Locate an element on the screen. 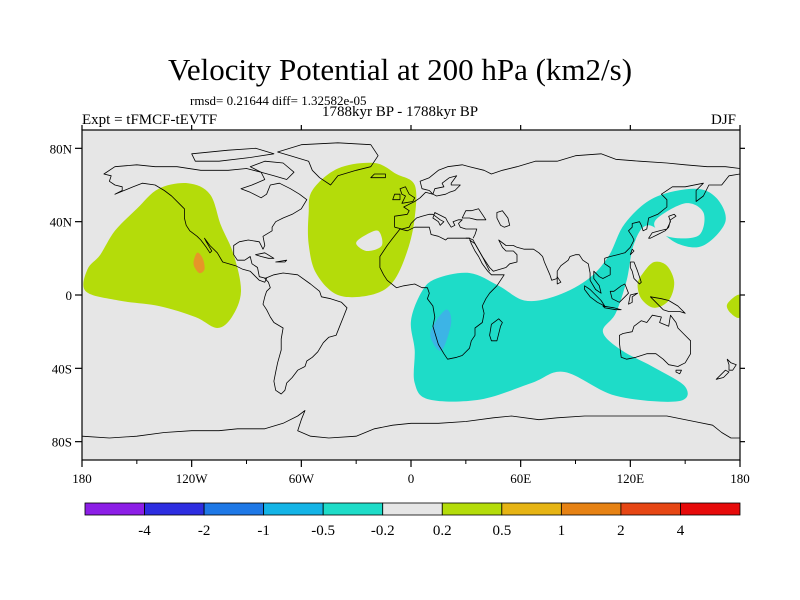 This screenshot has height=600, width=800. coastline-iceland is located at coordinates (378, 176).